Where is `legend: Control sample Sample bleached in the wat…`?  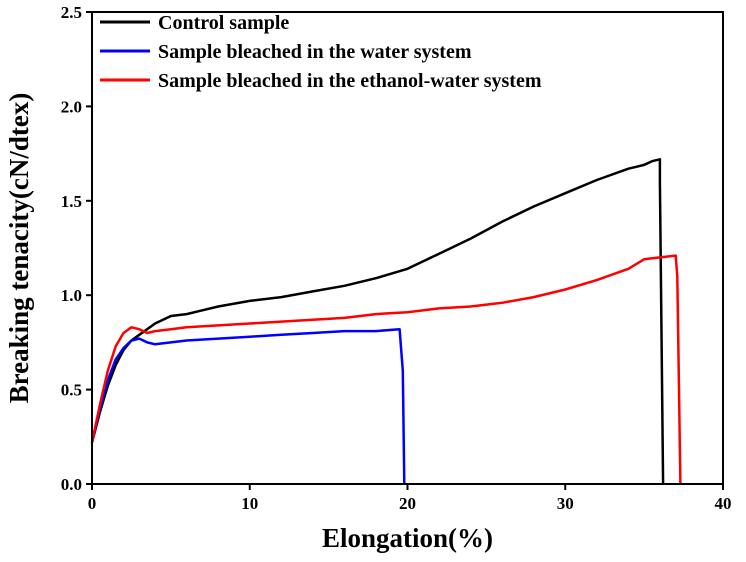 legend: Control sample Sample bleached in the wat… is located at coordinates (321, 52).